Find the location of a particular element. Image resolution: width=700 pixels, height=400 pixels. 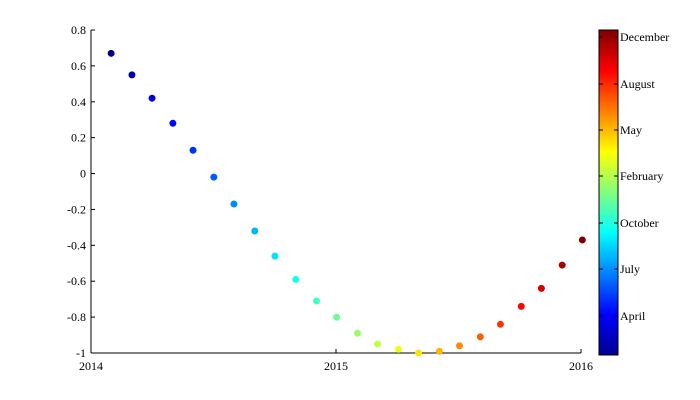

y-tick-label: 0.4 is located at coordinates (78, 102).